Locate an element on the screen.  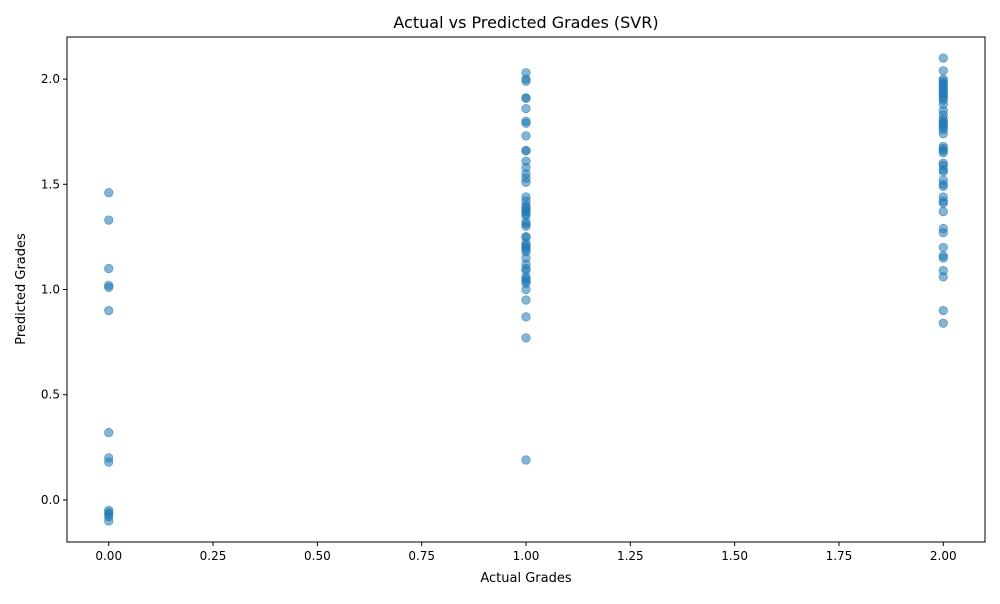
y-axis-label: Predicted Grades is located at coordinates (21, 289).